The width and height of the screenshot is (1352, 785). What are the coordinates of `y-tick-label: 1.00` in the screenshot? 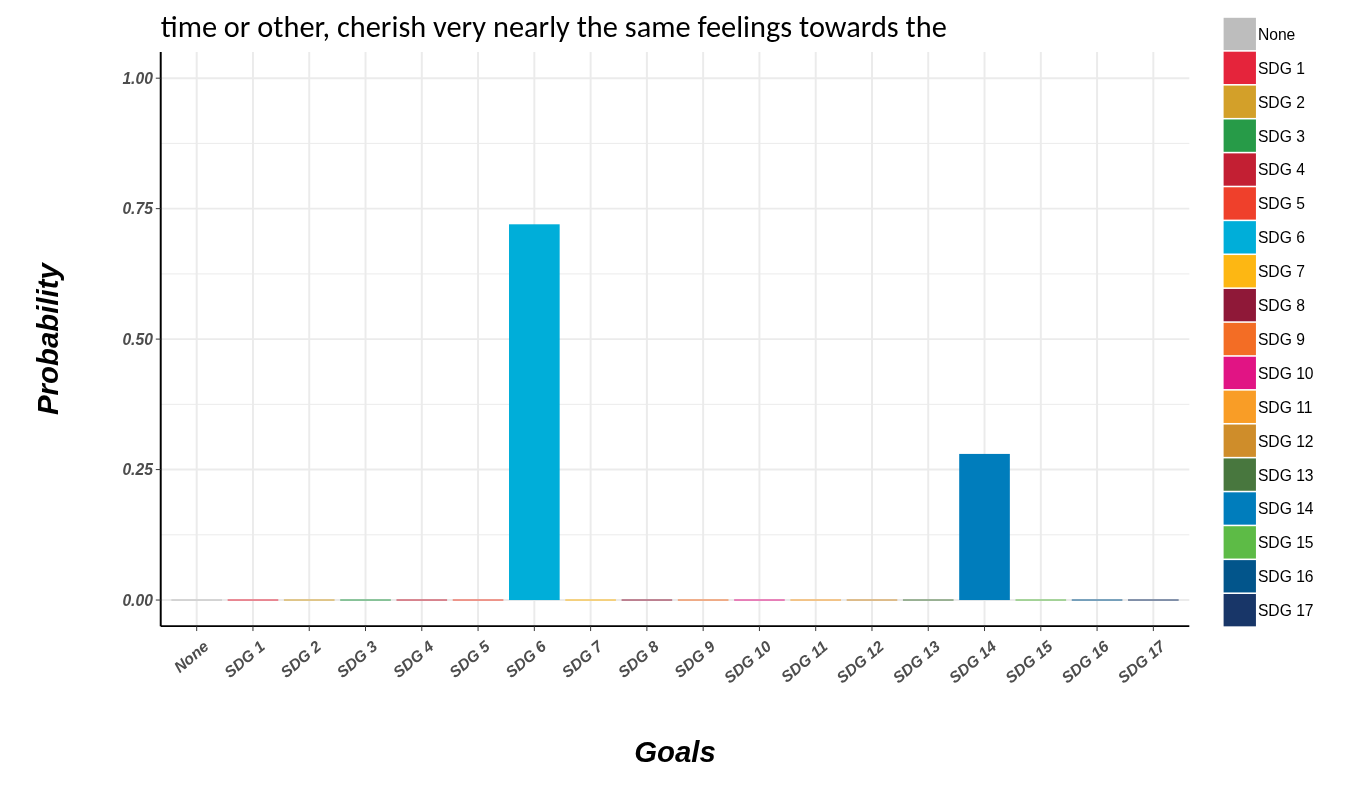 It's located at (138, 78).